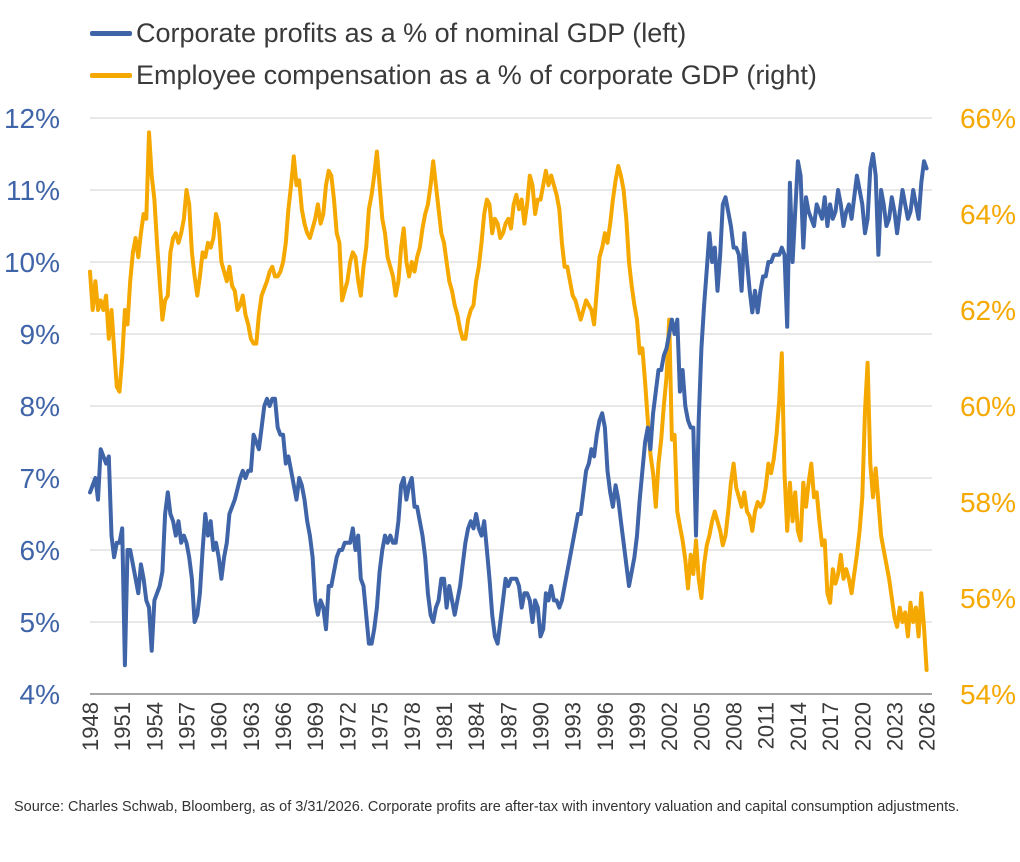 Image resolution: width=1020 pixels, height=862 pixels. Describe the element at coordinates (111, 33) in the screenshot. I see `legend-swatch-profits` at that location.